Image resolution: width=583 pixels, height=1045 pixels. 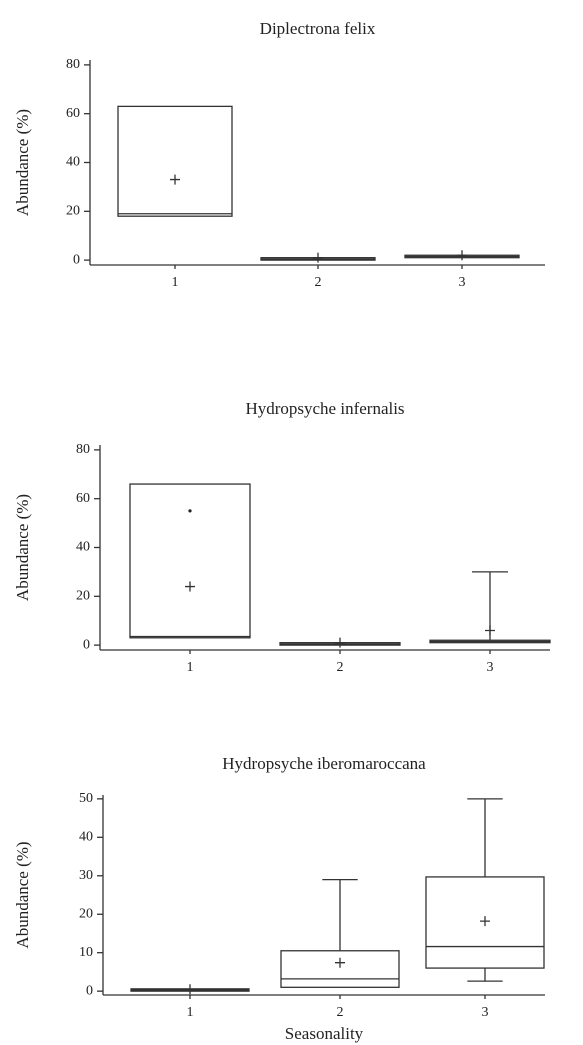 What do you see at coordinates (190, 511) in the screenshot?
I see `outlier` at bounding box center [190, 511].